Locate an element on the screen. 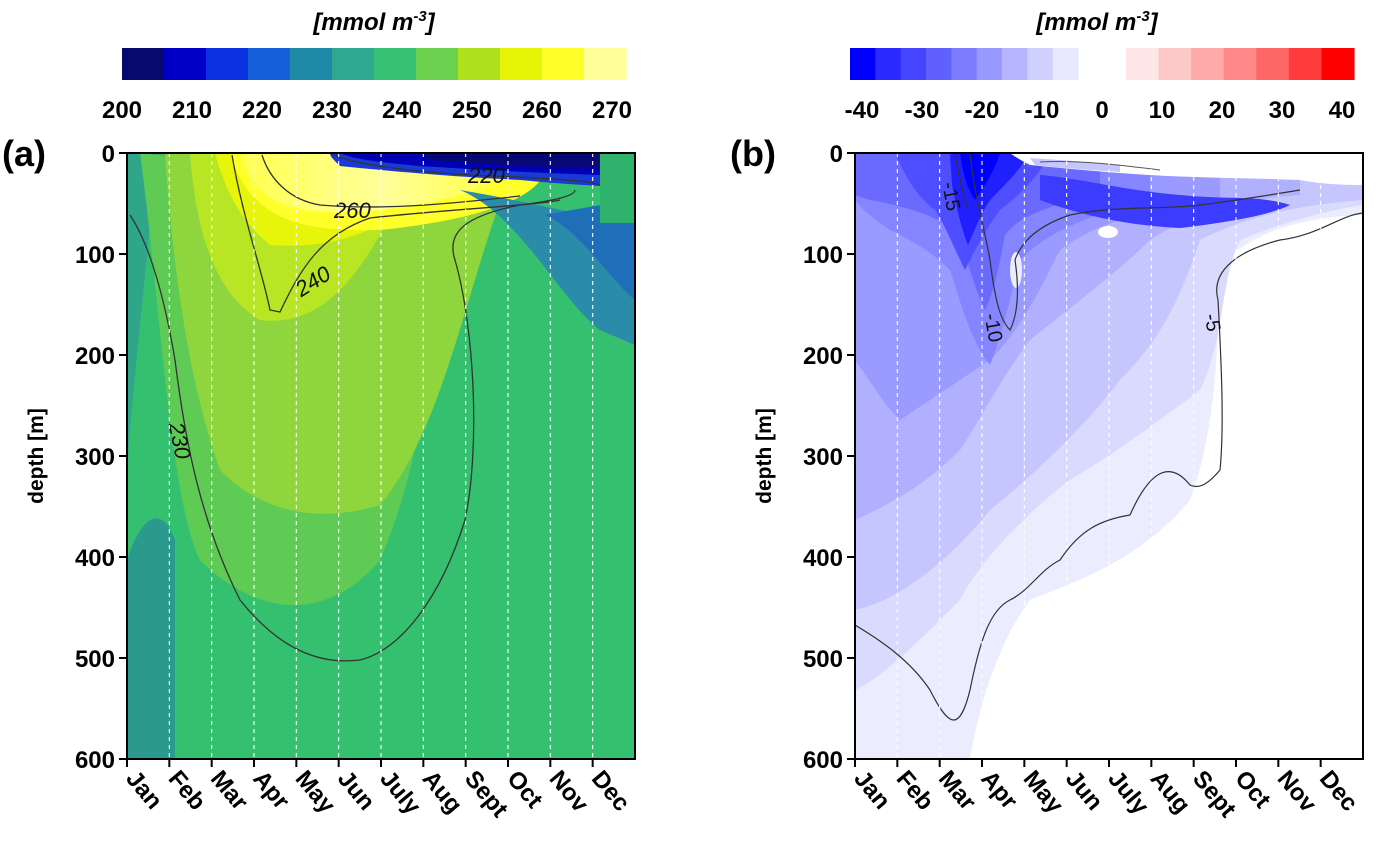 The image size is (1376, 848). x-tick-label-a-3: Apr is located at coordinates (270, 790).